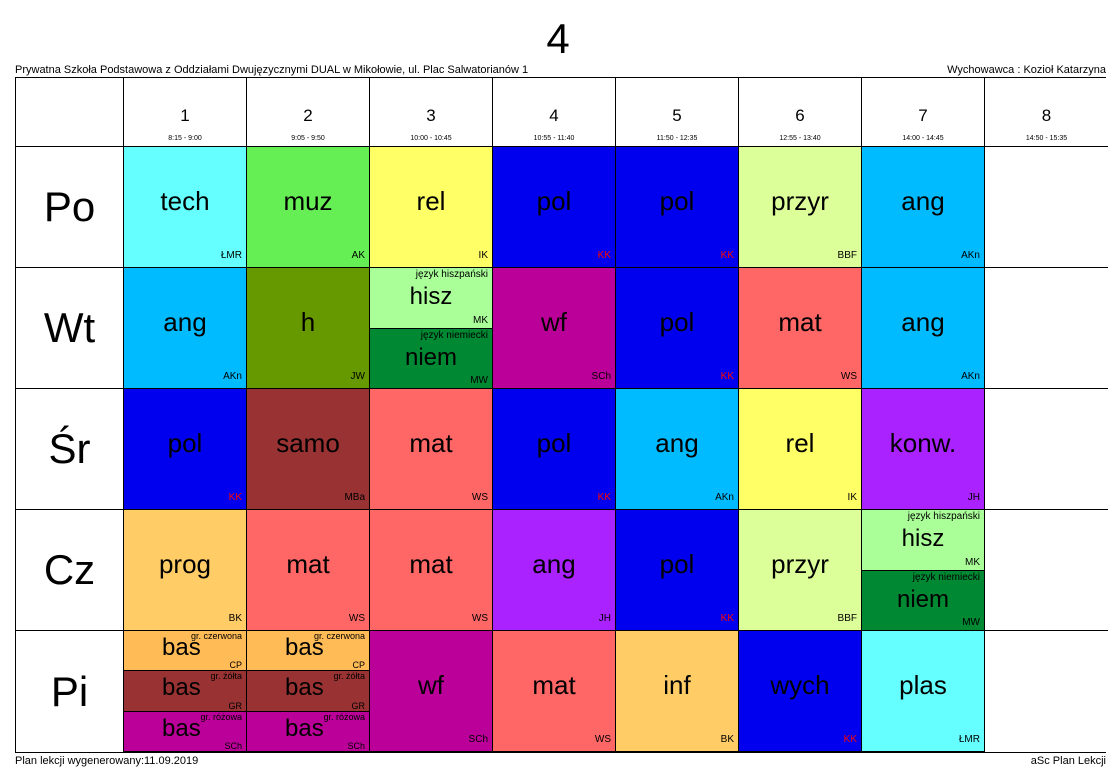 The width and height of the screenshot is (1116, 781). Describe the element at coordinates (946, 577) in the screenshot. I see `lesson-group: język niemiecki` at that location.